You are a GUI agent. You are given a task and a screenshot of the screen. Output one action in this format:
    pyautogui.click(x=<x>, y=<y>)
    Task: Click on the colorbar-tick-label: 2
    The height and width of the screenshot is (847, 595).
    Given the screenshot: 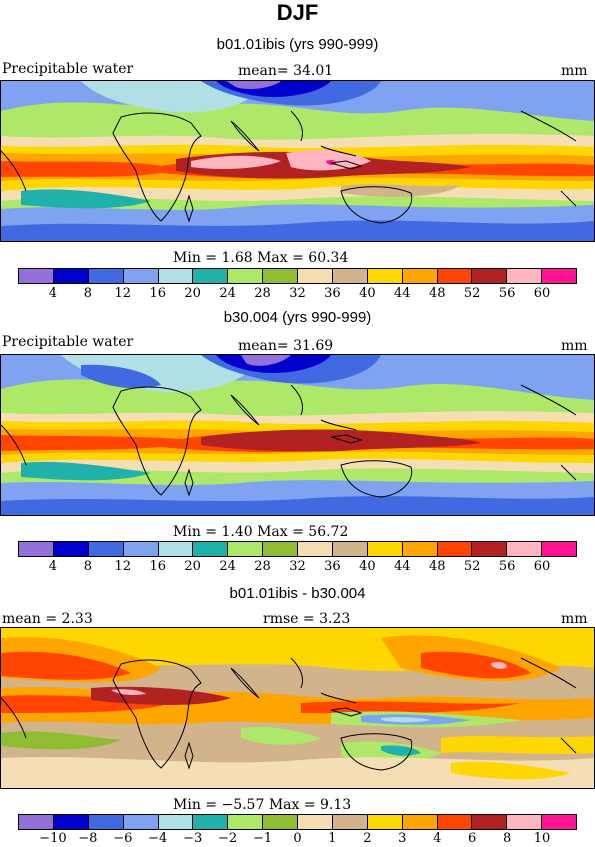 What is the action you would take?
    pyautogui.click(x=367, y=838)
    